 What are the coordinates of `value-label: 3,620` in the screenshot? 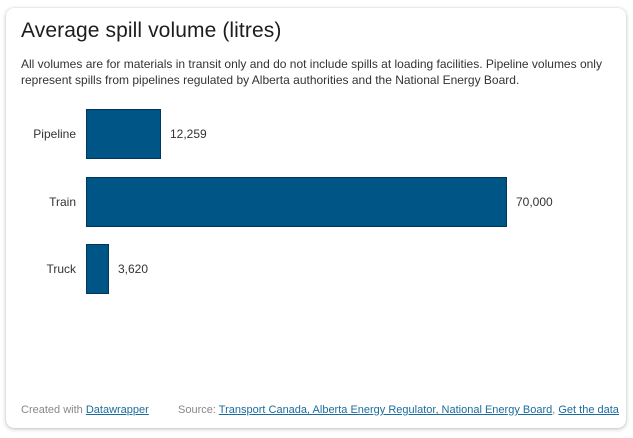 It's located at (133, 269).